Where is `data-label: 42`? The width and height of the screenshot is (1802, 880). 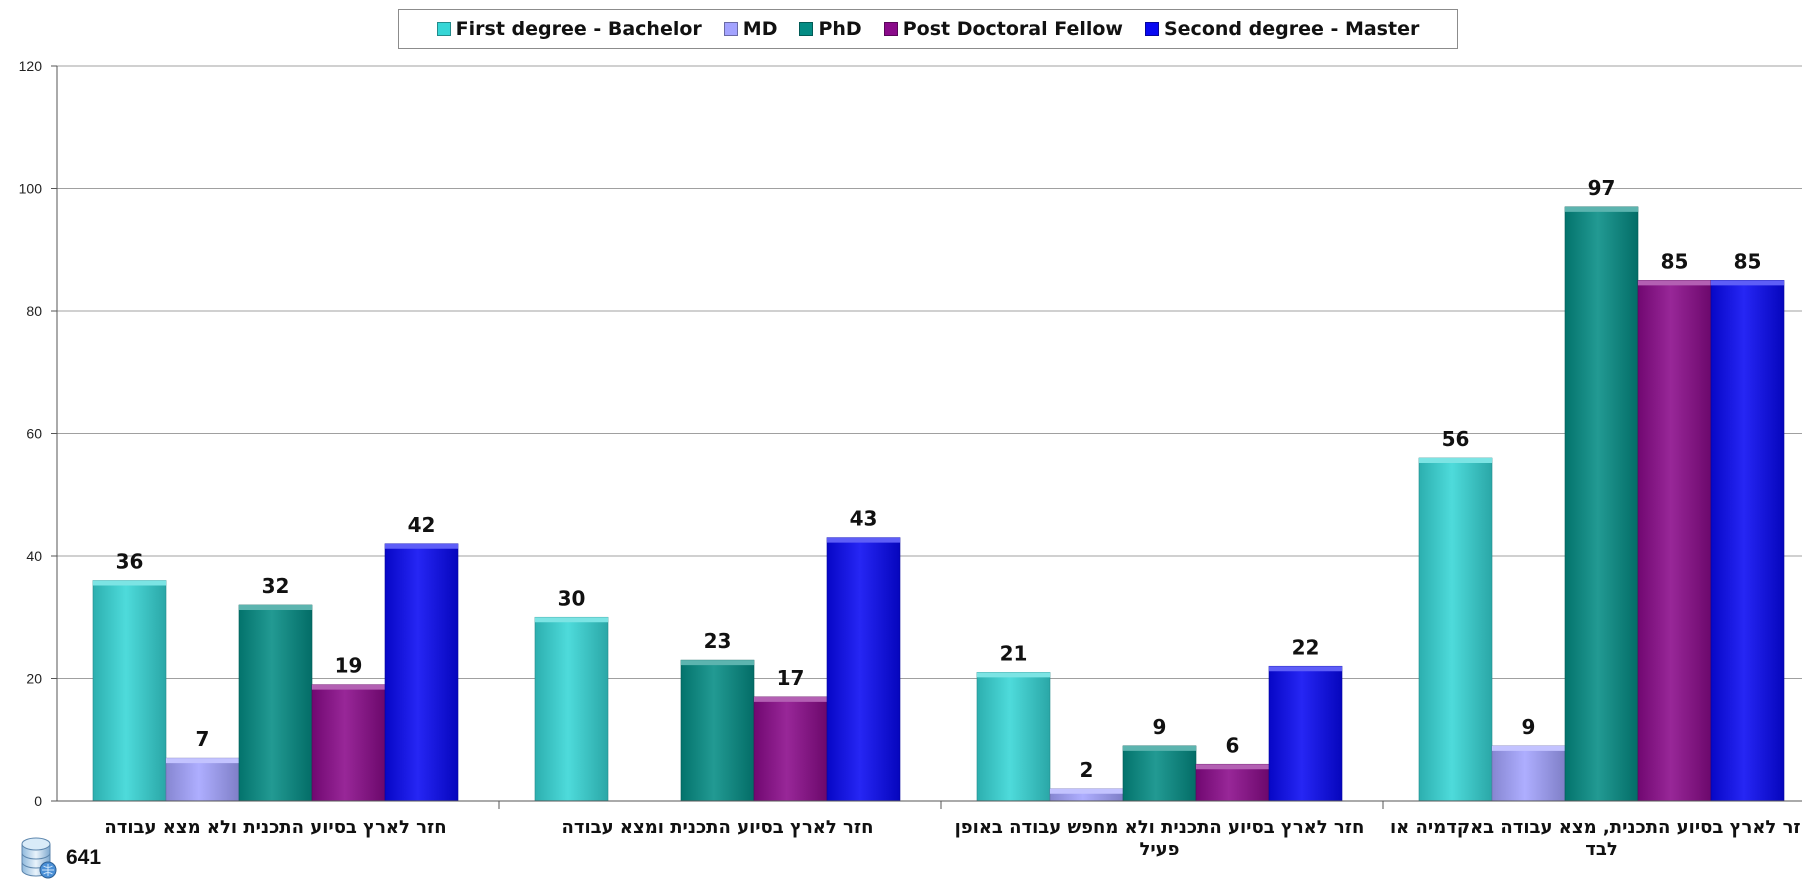 data-label: 42 is located at coordinates (422, 525).